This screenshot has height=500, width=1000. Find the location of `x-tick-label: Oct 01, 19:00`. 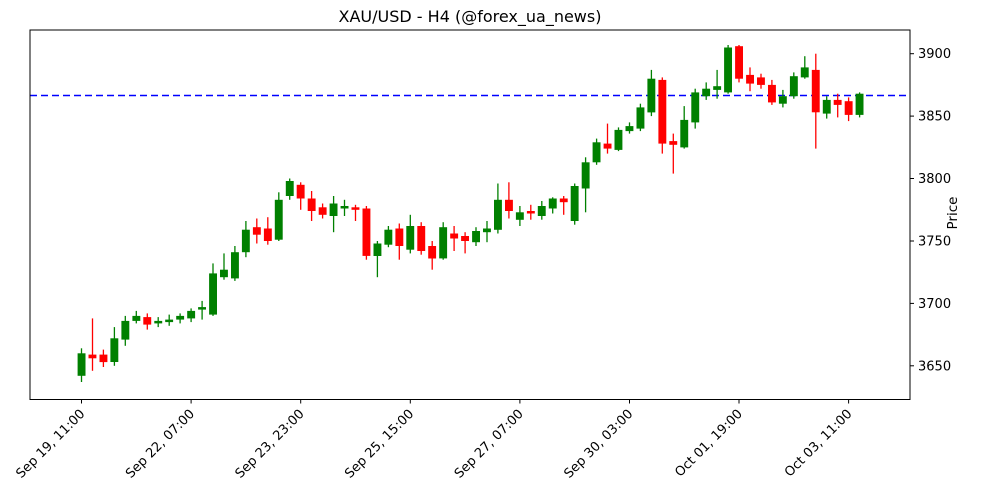

x-tick-label: Oct 01, 19:00 is located at coordinates (708, 443).